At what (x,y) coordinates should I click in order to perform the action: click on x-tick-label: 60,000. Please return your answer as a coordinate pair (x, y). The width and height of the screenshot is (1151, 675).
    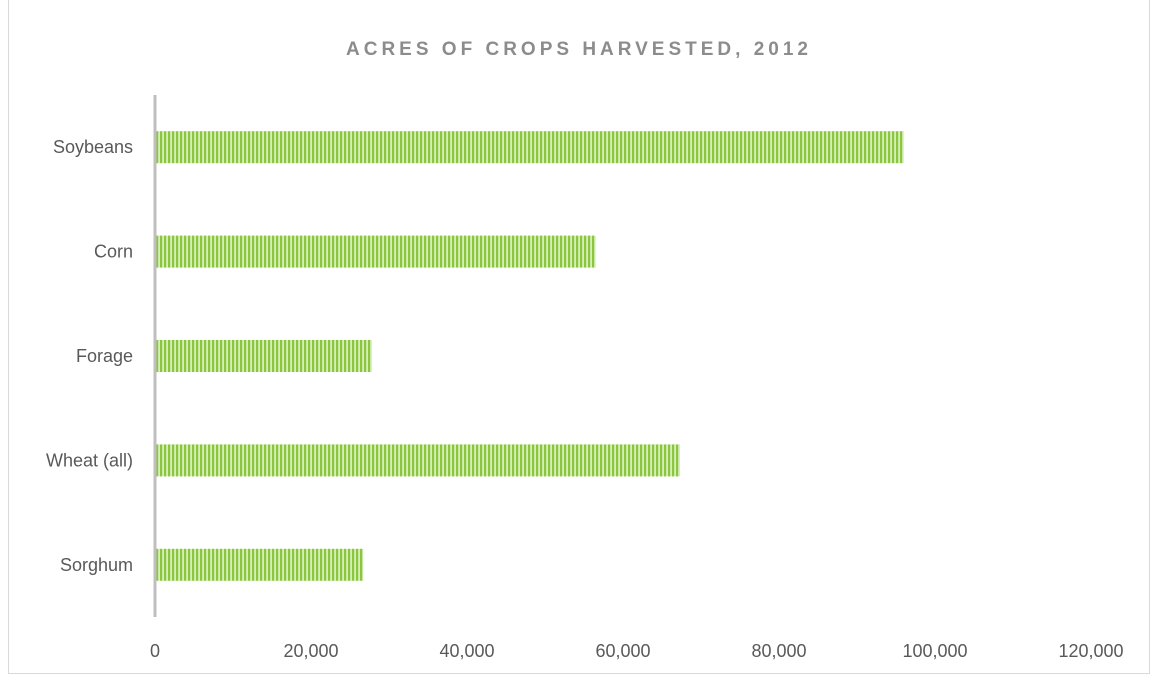
    Looking at the image, I should click on (622, 651).